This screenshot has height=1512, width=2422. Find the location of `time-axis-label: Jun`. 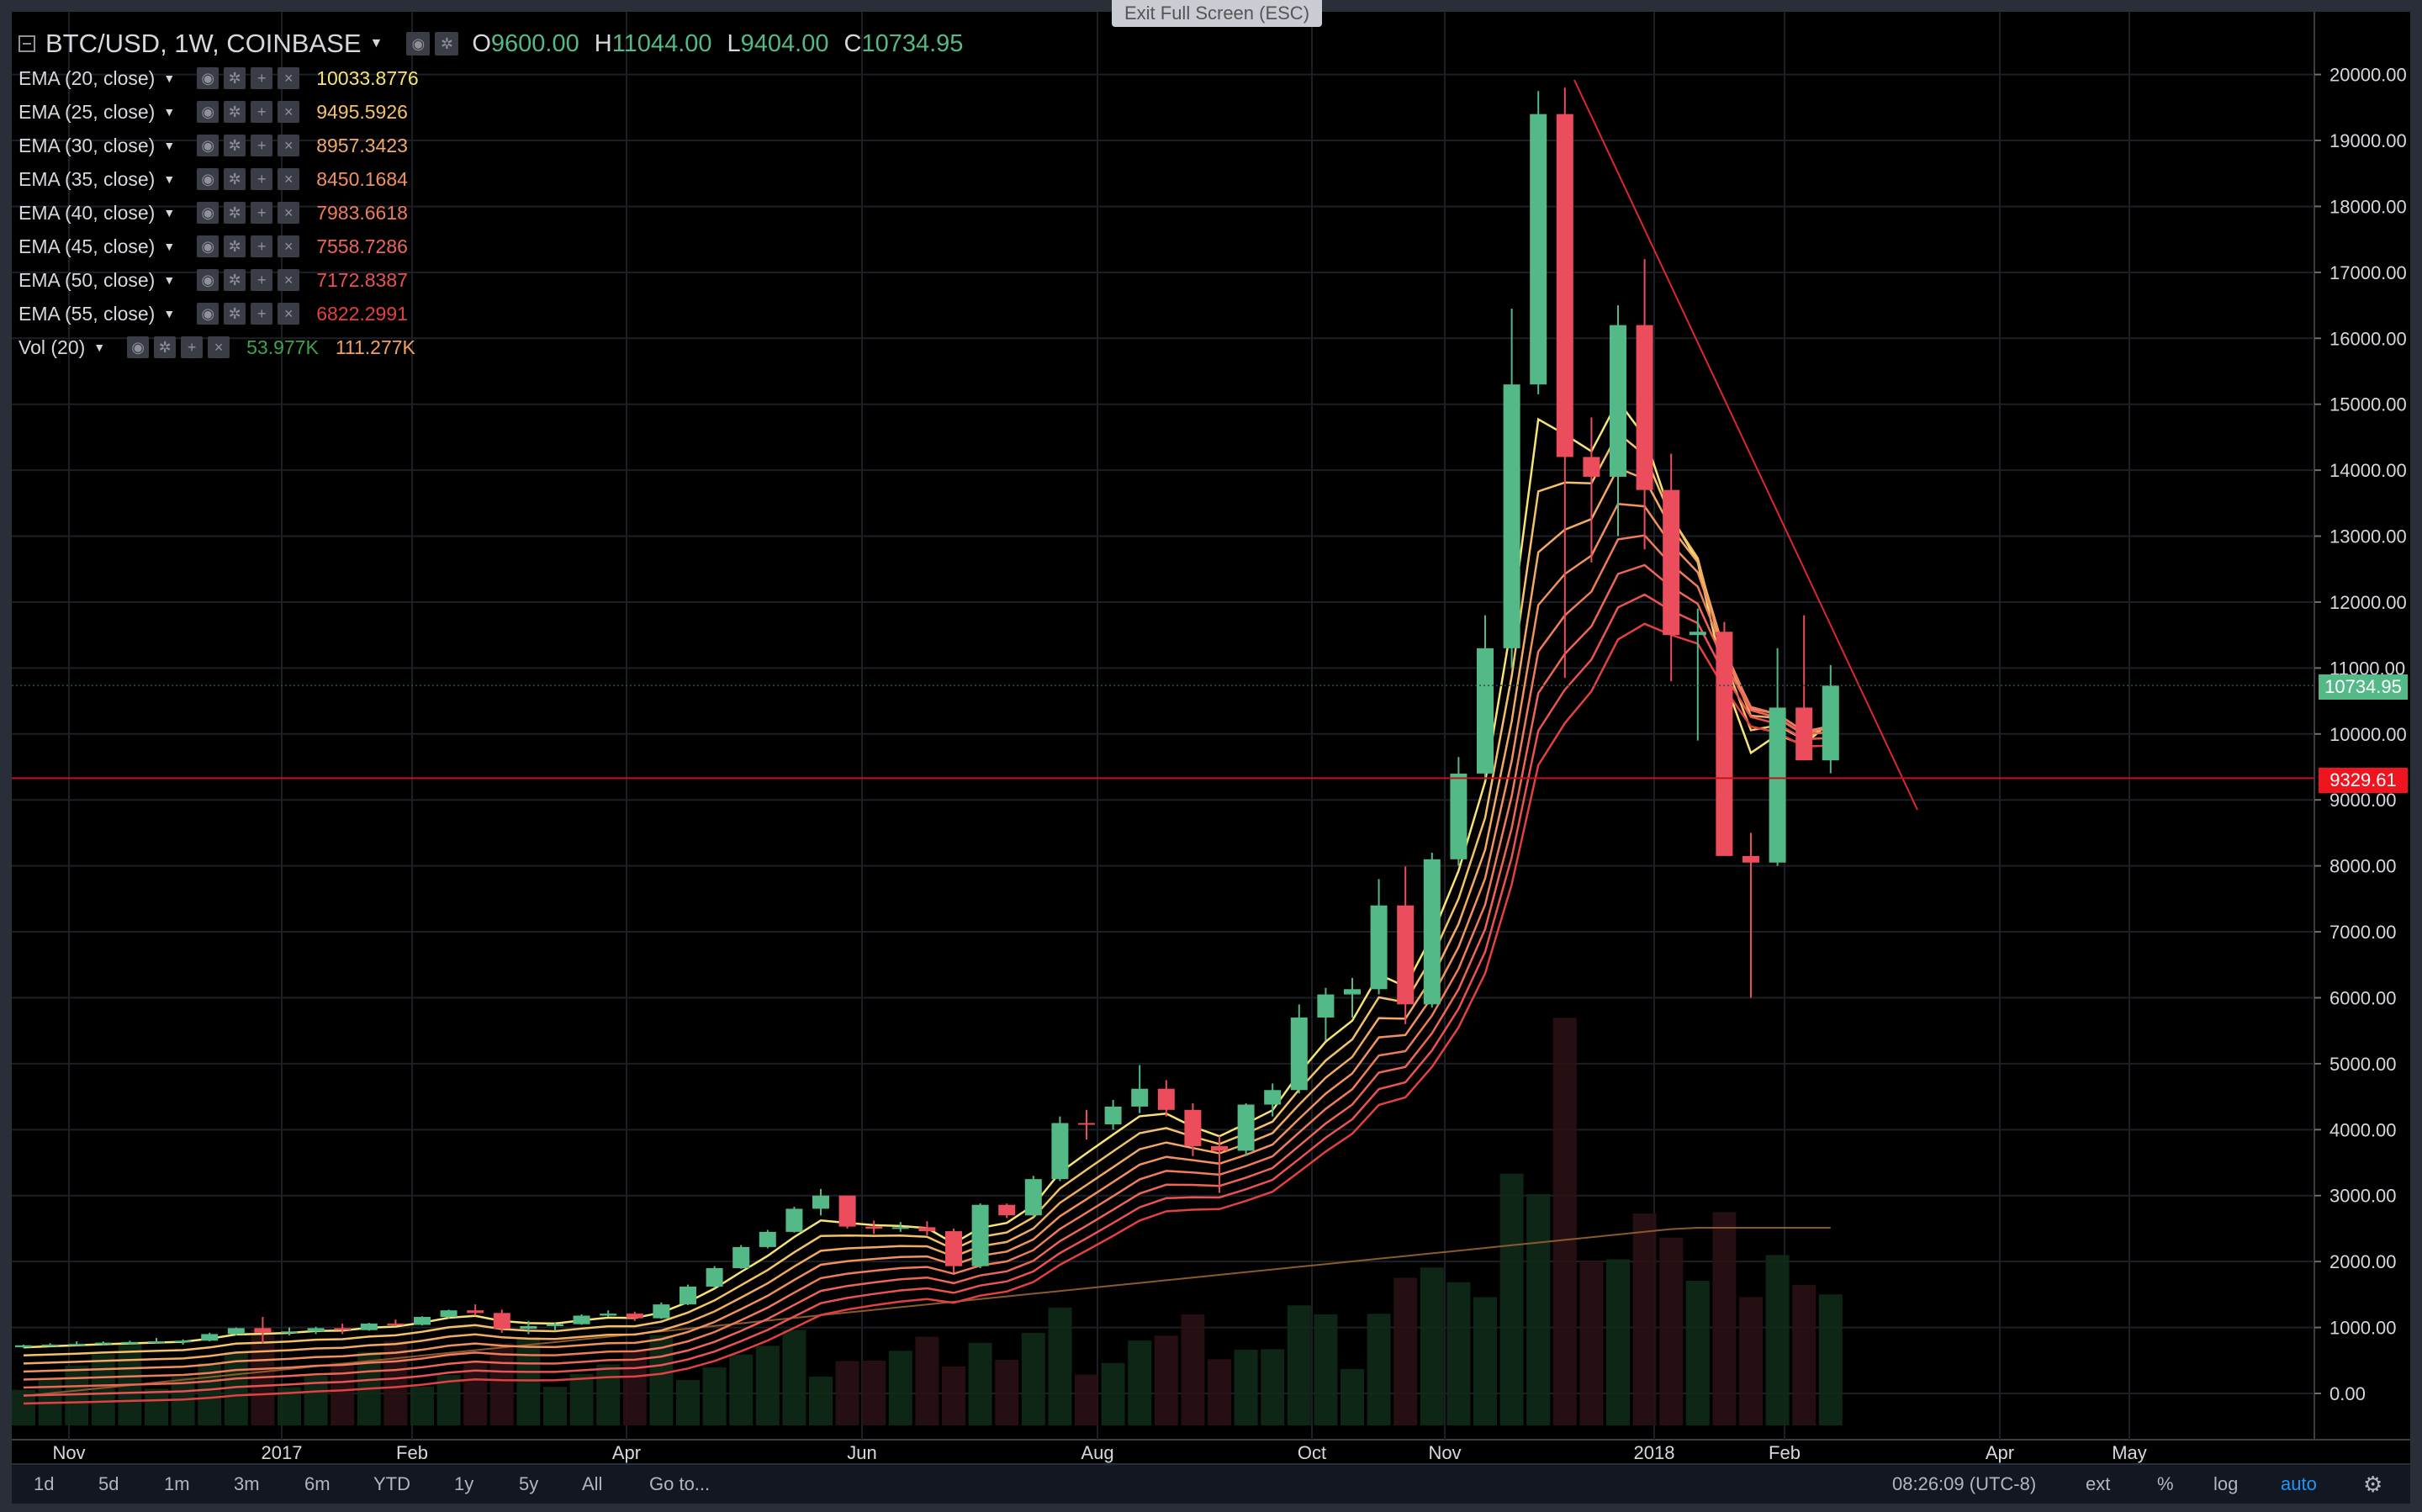

time-axis-label: Jun is located at coordinates (861, 1452).